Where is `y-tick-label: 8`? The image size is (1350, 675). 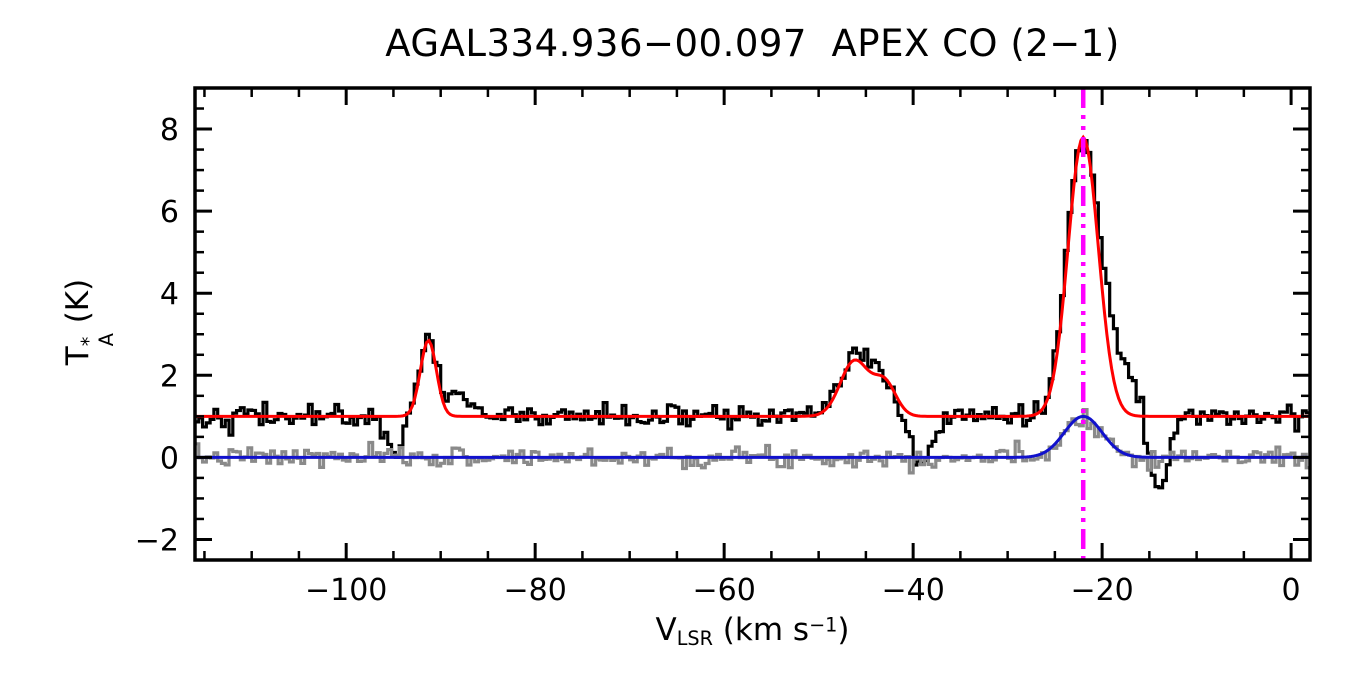
y-tick-label: 8 is located at coordinates (169, 130).